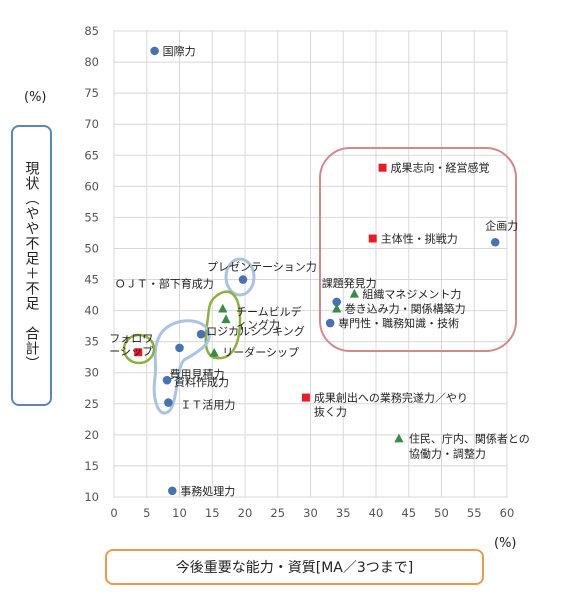  I want to click on point-label: ロジカルシンキング, so click(255, 331).